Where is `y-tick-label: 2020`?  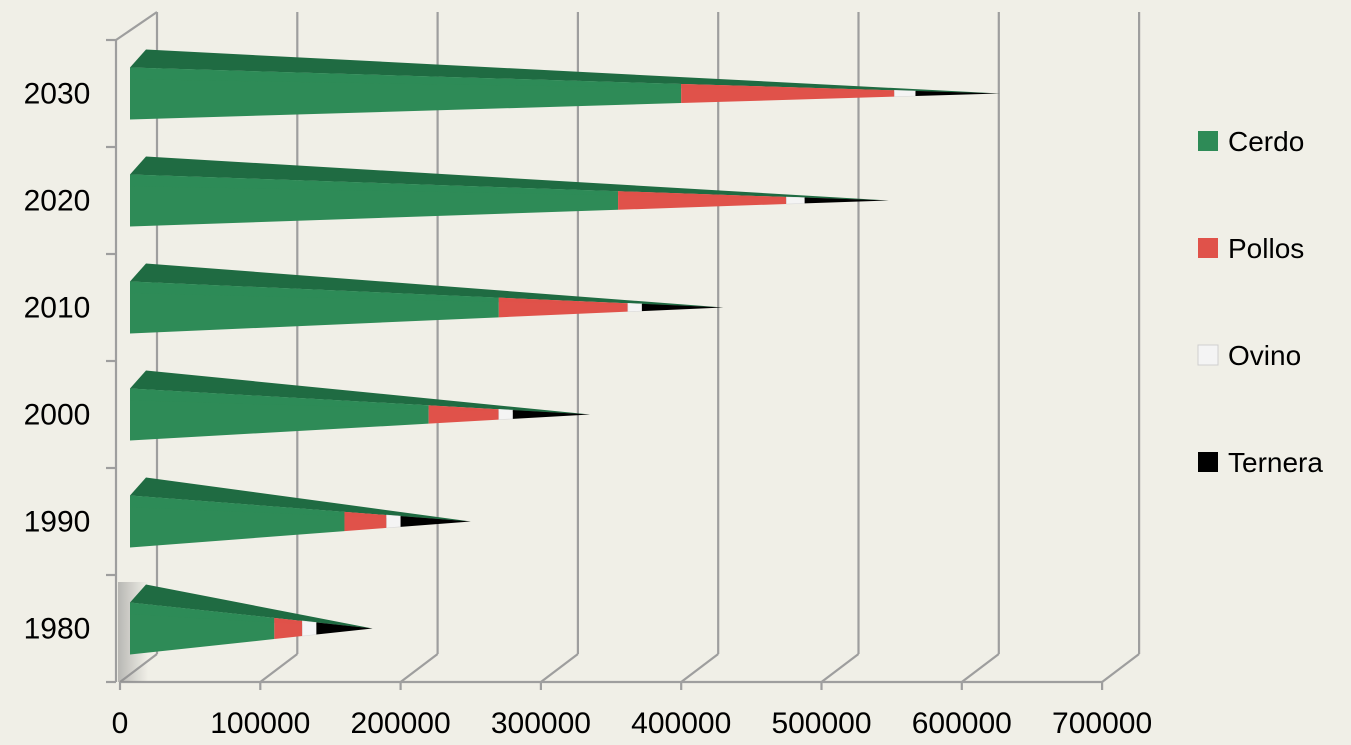 y-tick-label: 2020 is located at coordinates (57, 201).